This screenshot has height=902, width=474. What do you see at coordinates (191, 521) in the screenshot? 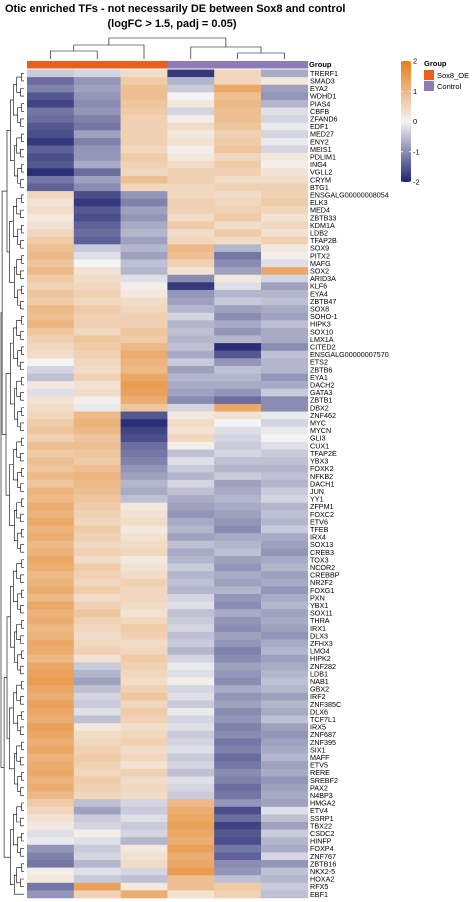
I see `cell-etv6-col4` at bounding box center [191, 521].